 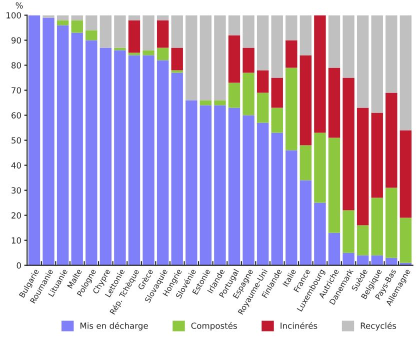 I want to click on y-tick-label: 40, so click(x=16, y=165).